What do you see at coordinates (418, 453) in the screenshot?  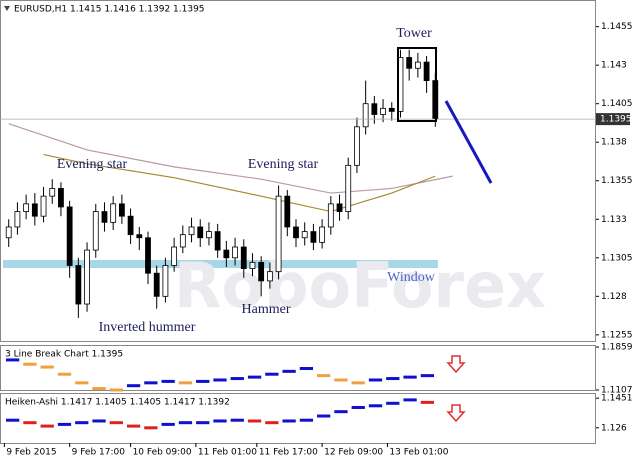 I see `x-tick-label: 13 Feb 01:00` at bounding box center [418, 453].